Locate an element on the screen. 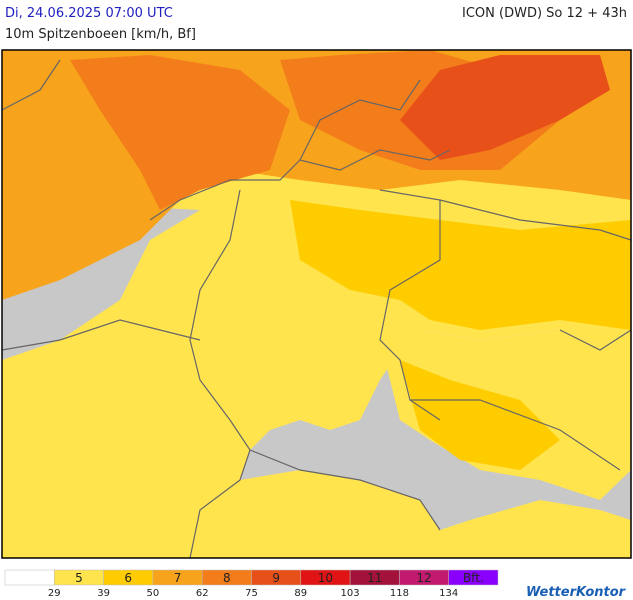 The height and width of the screenshot is (600, 633). legend-threshold: 50 is located at coordinates (153, 593).